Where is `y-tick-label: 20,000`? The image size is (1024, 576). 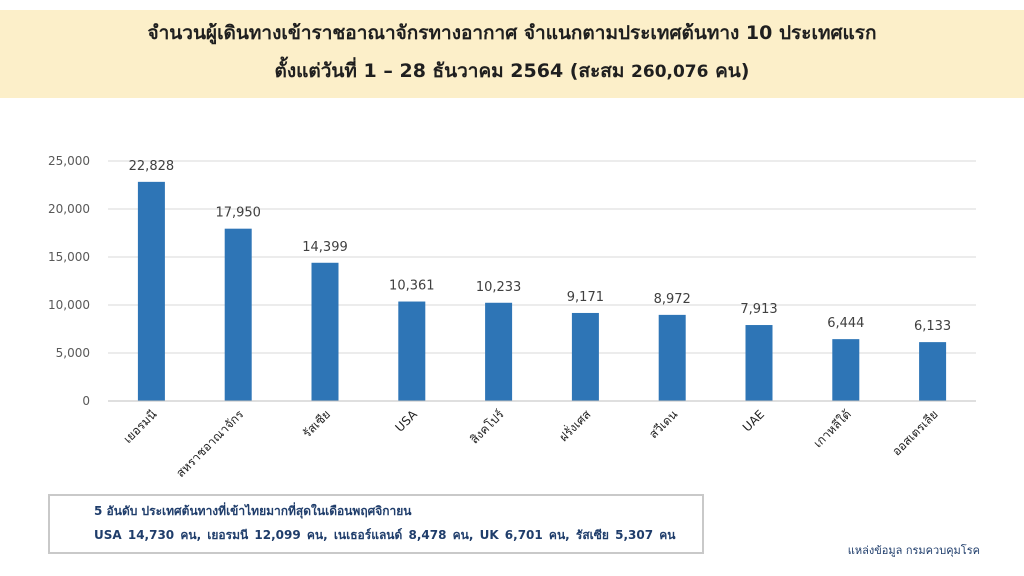 y-tick-label: 20,000 is located at coordinates (69, 209).